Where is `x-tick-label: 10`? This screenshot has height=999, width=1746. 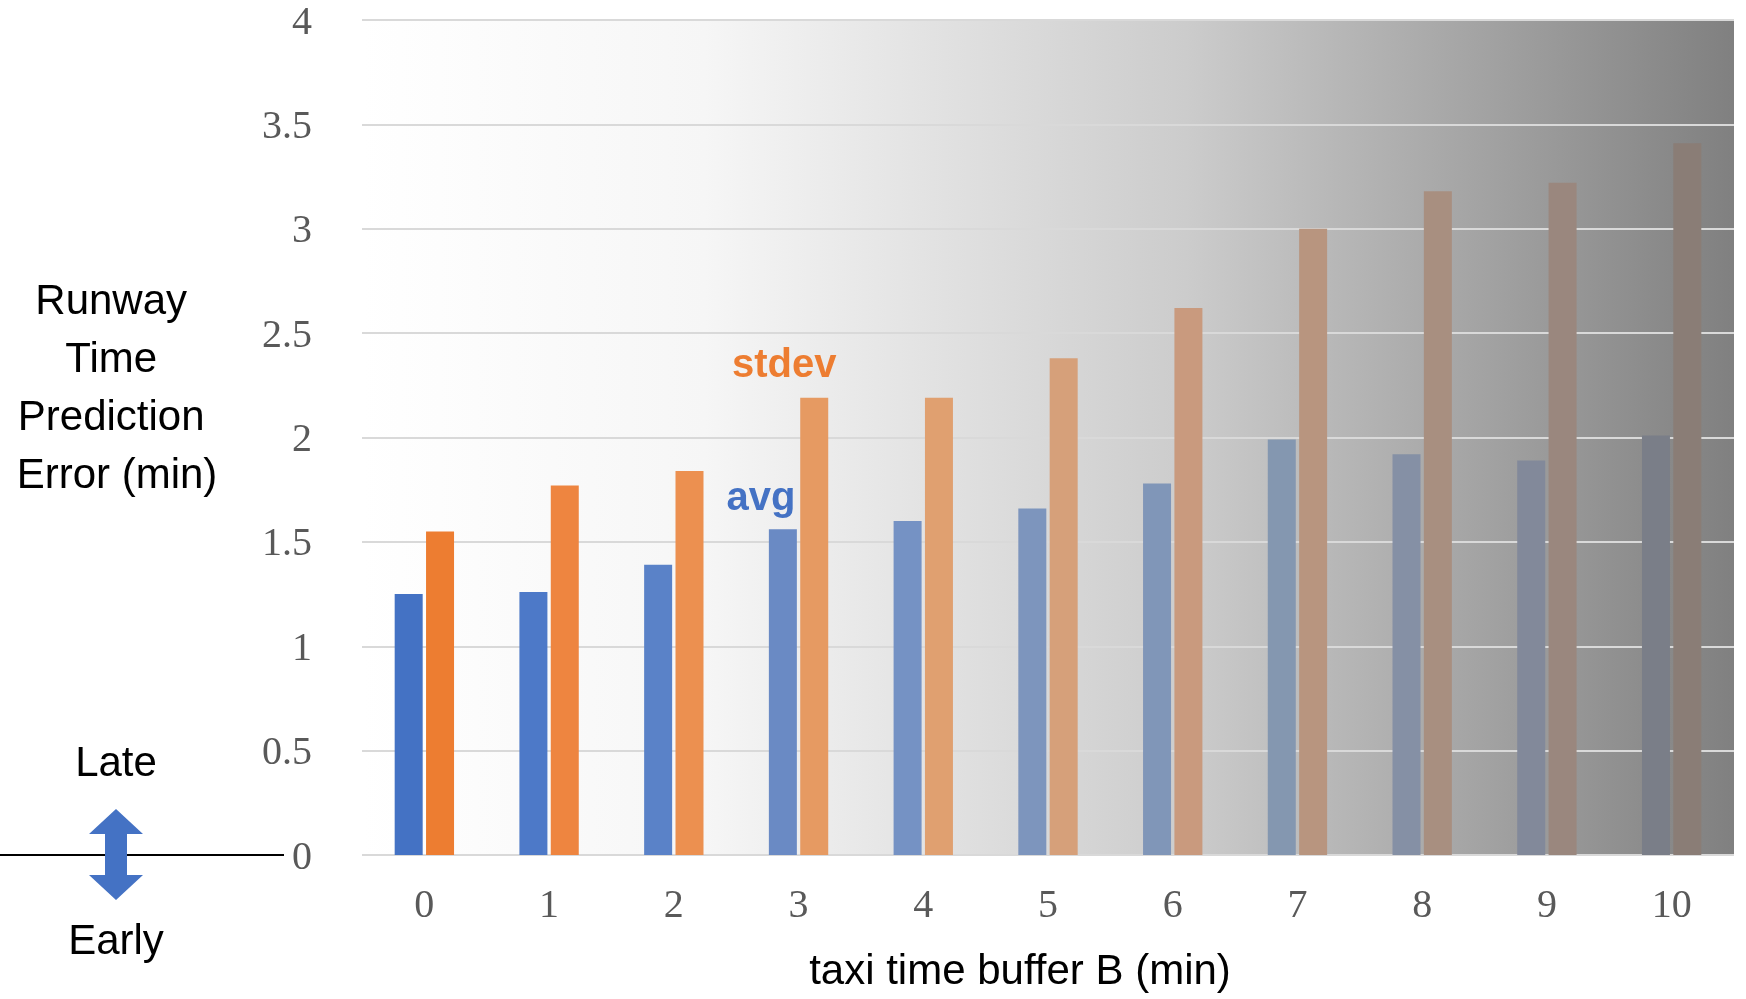
x-tick-label: 10 is located at coordinates (1671, 903).